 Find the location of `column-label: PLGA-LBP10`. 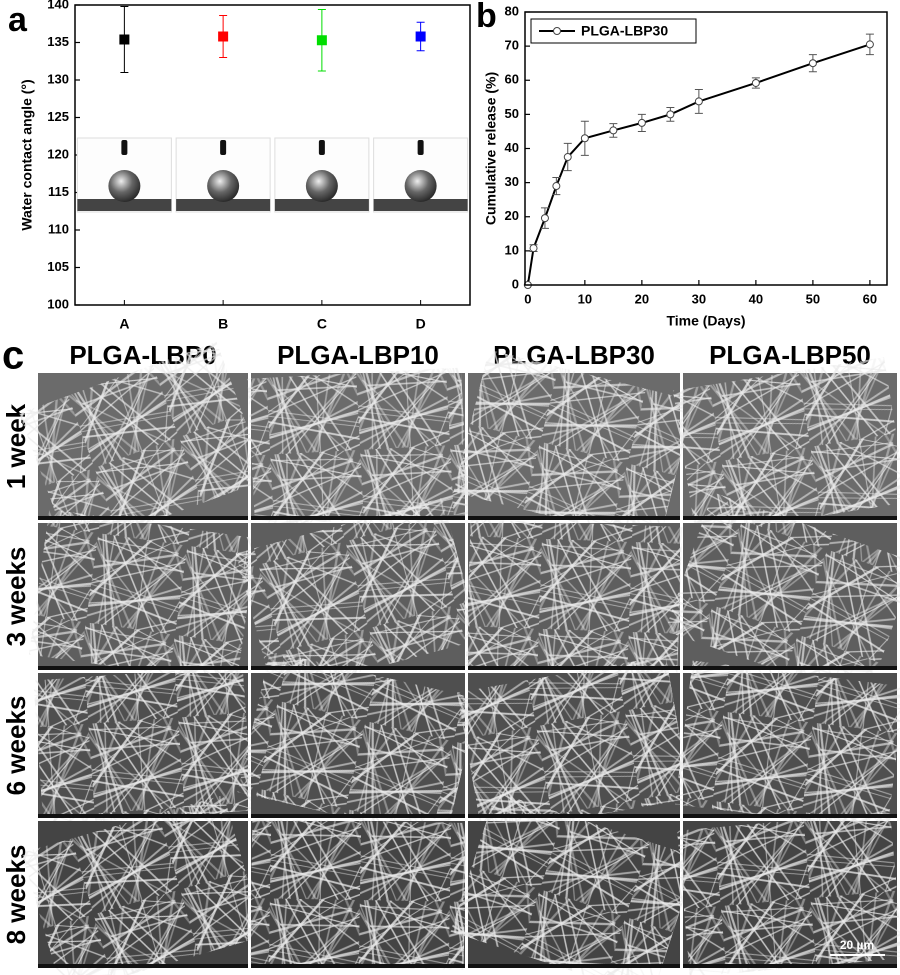

column-label: PLGA-LBP10 is located at coordinates (358, 355).